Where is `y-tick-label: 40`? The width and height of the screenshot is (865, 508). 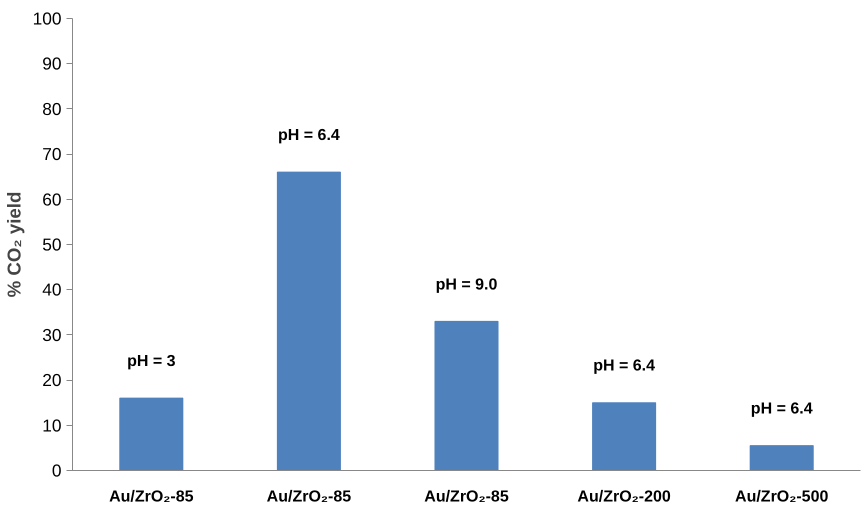 y-tick-label: 40 is located at coordinates (52, 290).